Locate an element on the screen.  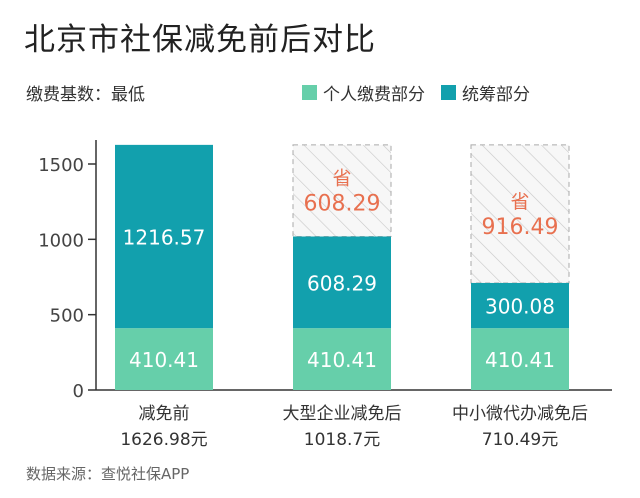
chart-subtitle: 缴费基数：最低 is located at coordinates (85, 95).